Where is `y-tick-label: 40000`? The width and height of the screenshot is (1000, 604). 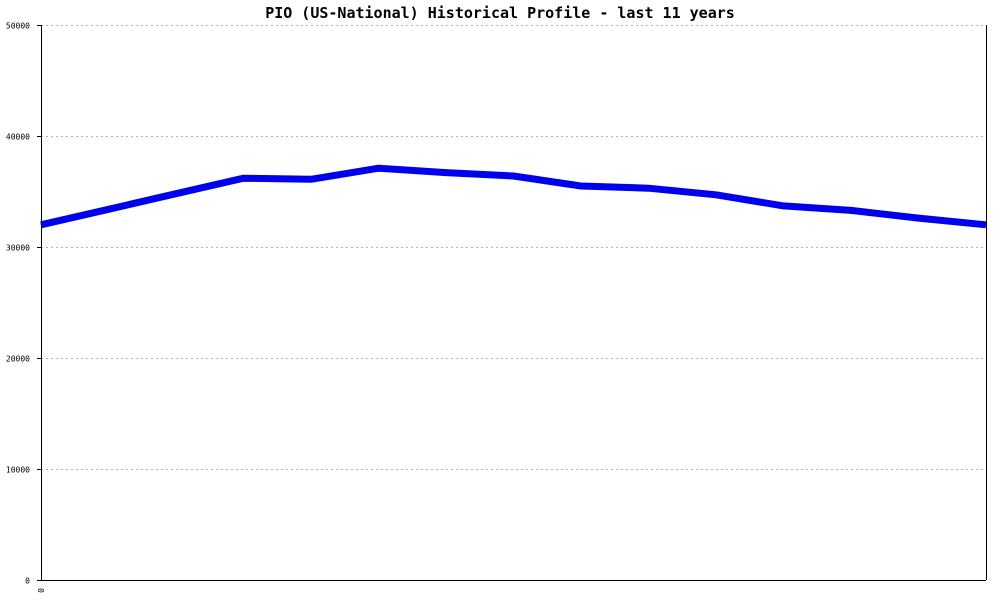 y-tick-label: 40000 is located at coordinates (18, 137).